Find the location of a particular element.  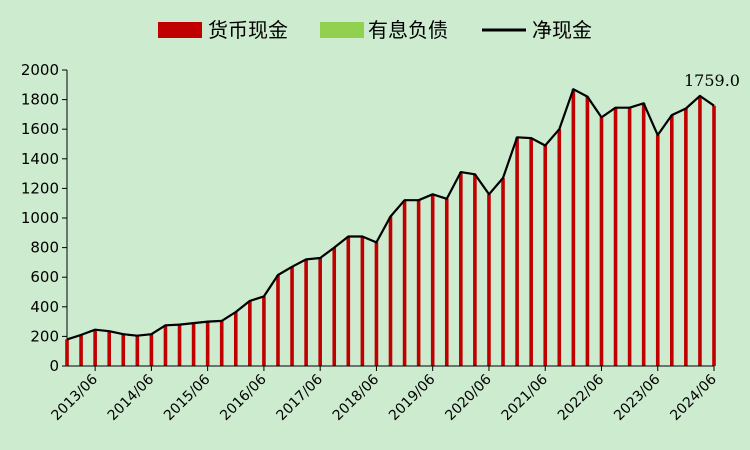

x-tick-label: 2017/06 is located at coordinates (300, 397).